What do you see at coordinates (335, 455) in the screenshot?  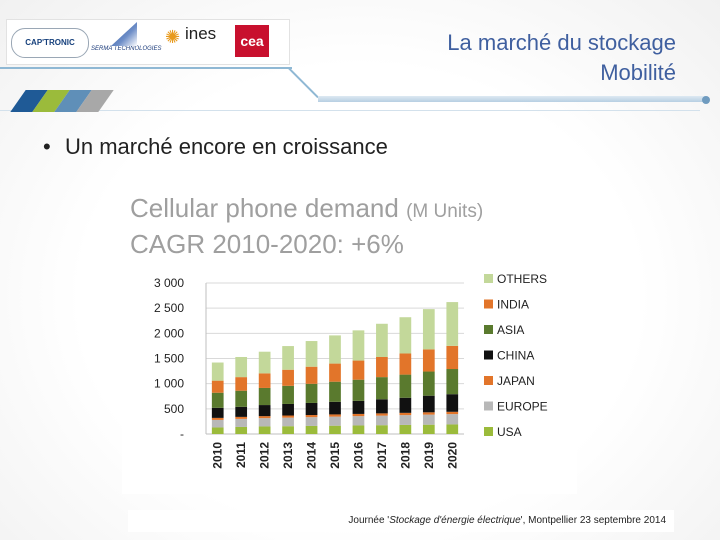 I see `x-tick-label: 2015` at bounding box center [335, 455].